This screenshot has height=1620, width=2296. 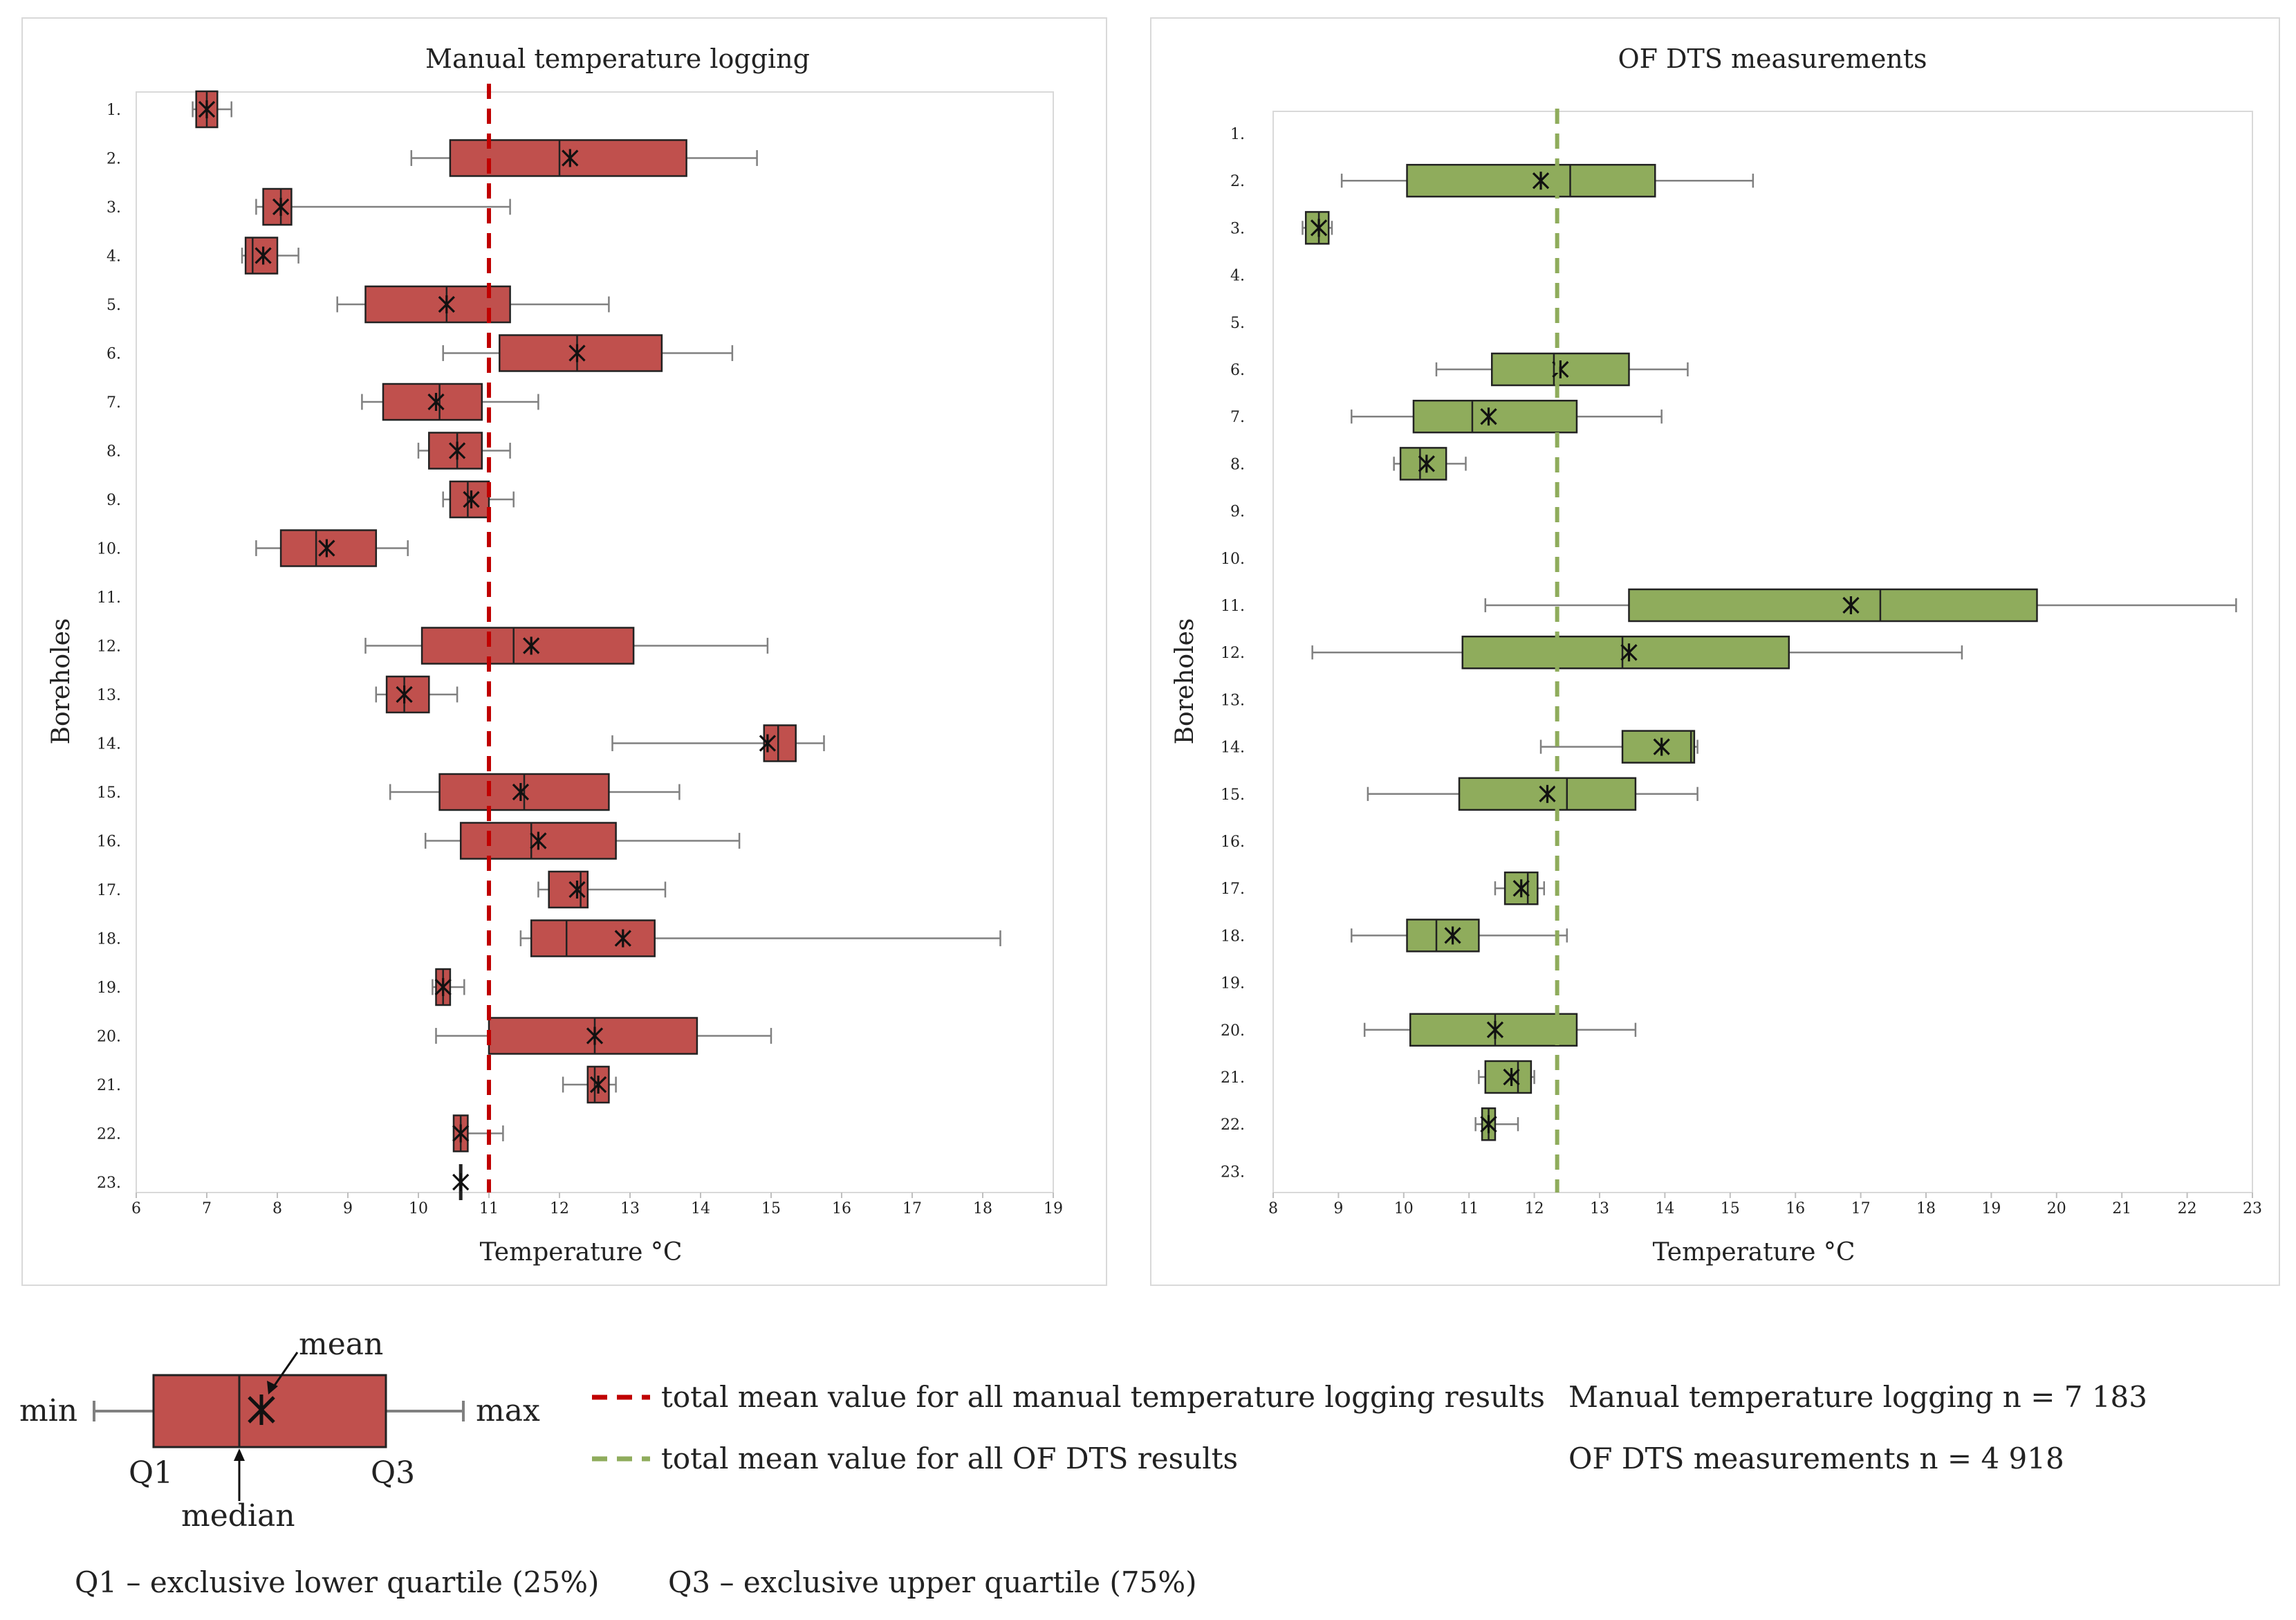 I want to click on right-y-tick-label: 21., so click(x=1233, y=1078).